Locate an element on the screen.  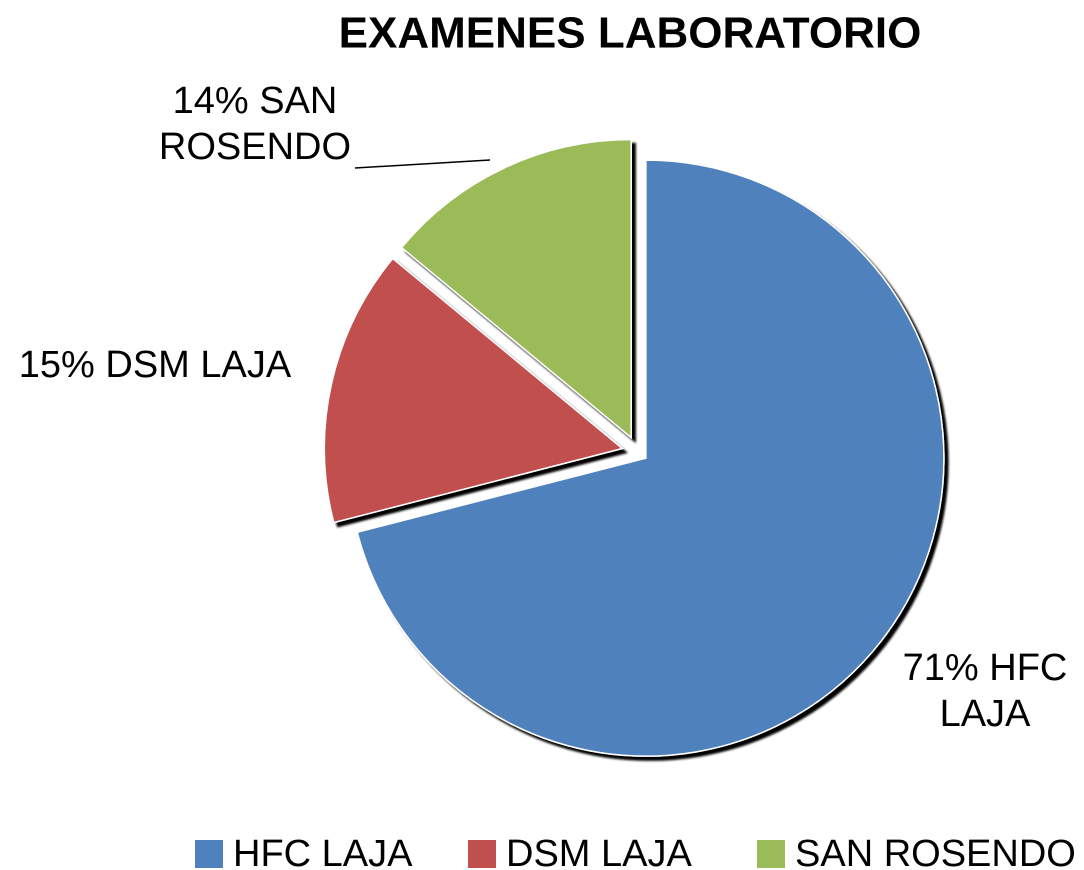
legend-label: HFC LAJA is located at coordinates (323, 851).